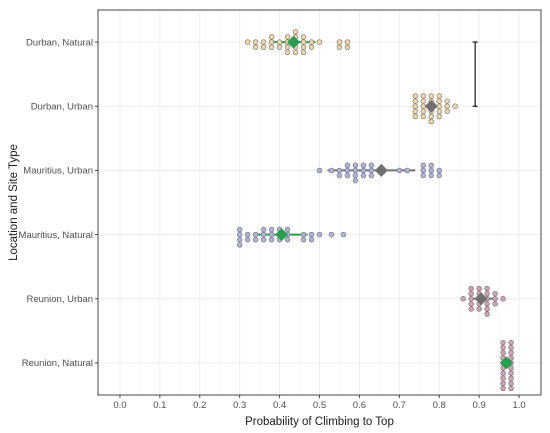  Describe the element at coordinates (279, 405) in the screenshot. I see `x-tick-label: 0.4` at that location.